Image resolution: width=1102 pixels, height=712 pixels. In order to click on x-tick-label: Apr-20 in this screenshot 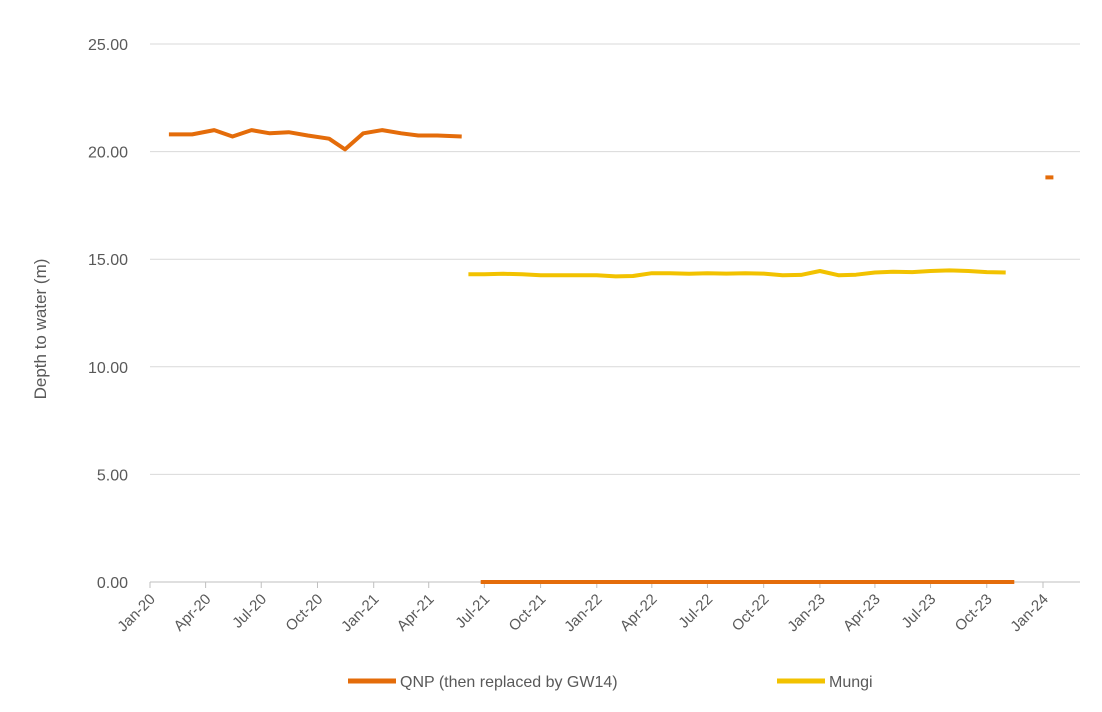, I will do `click(193, 613)`.